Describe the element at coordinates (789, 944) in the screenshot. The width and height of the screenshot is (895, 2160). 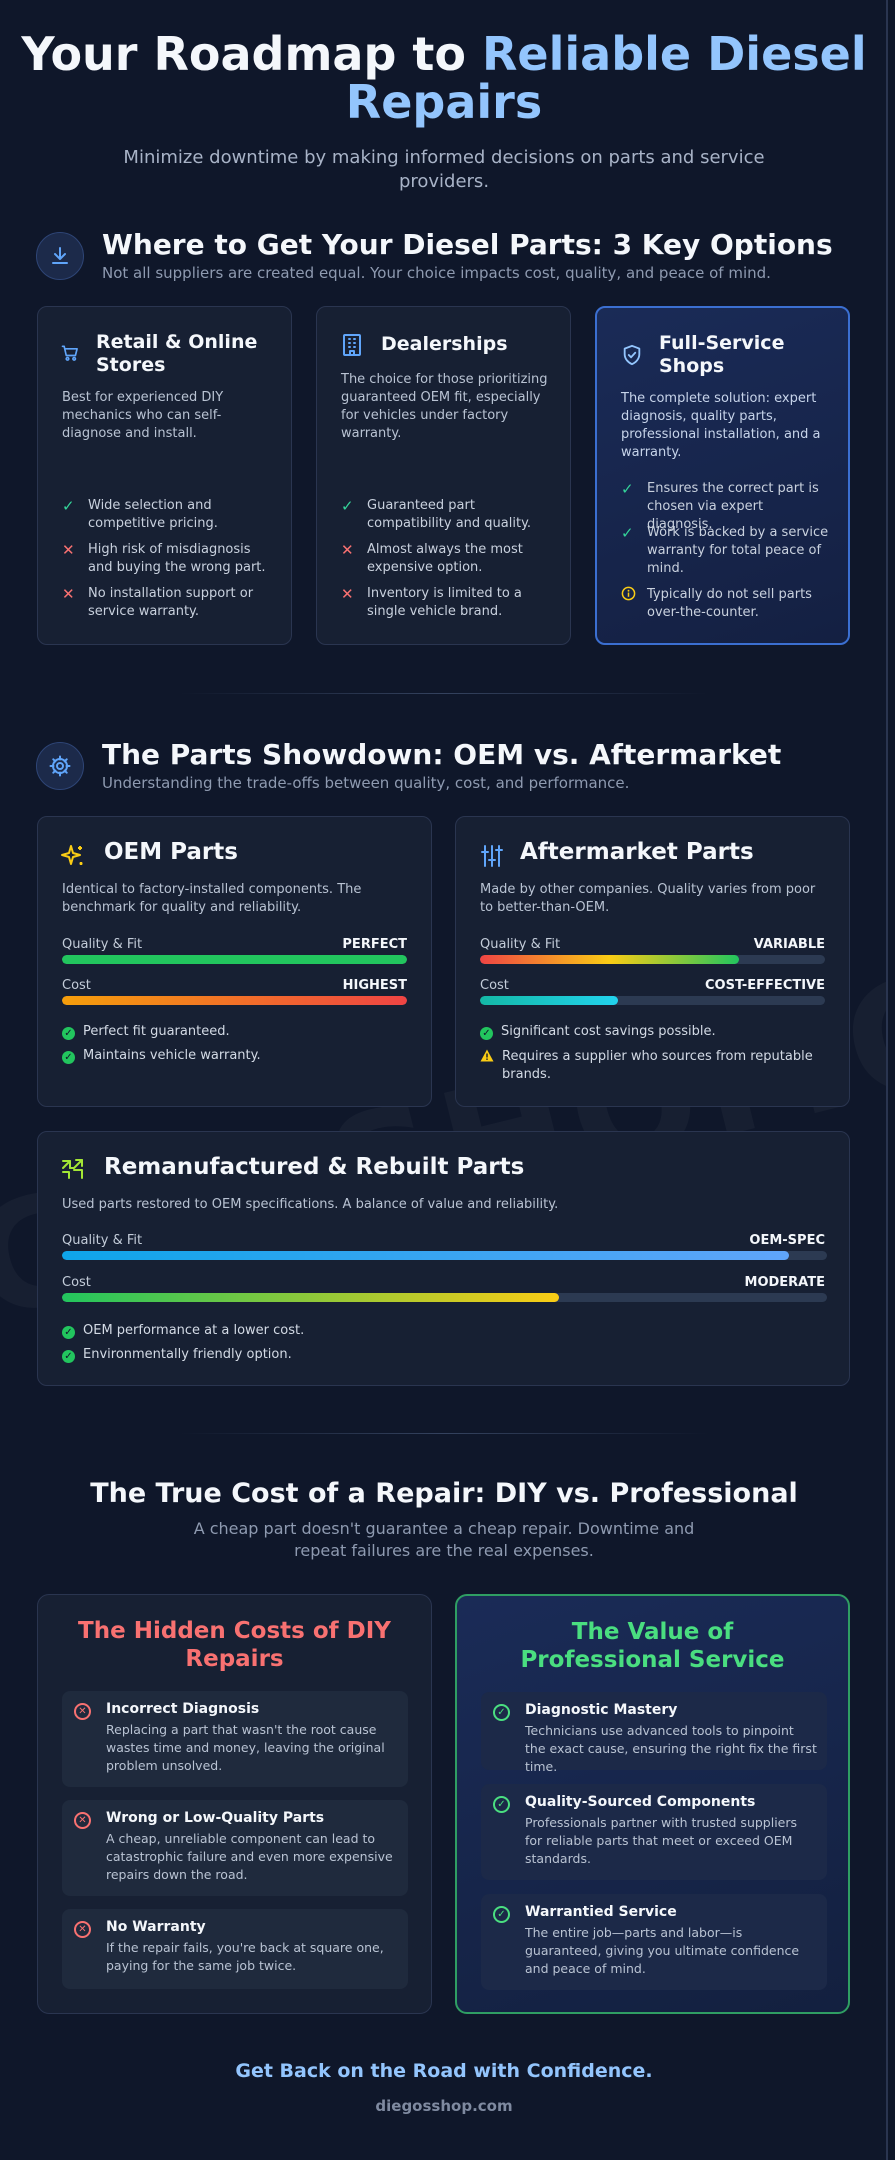
I see `quality-value: VARIABLE` at that location.